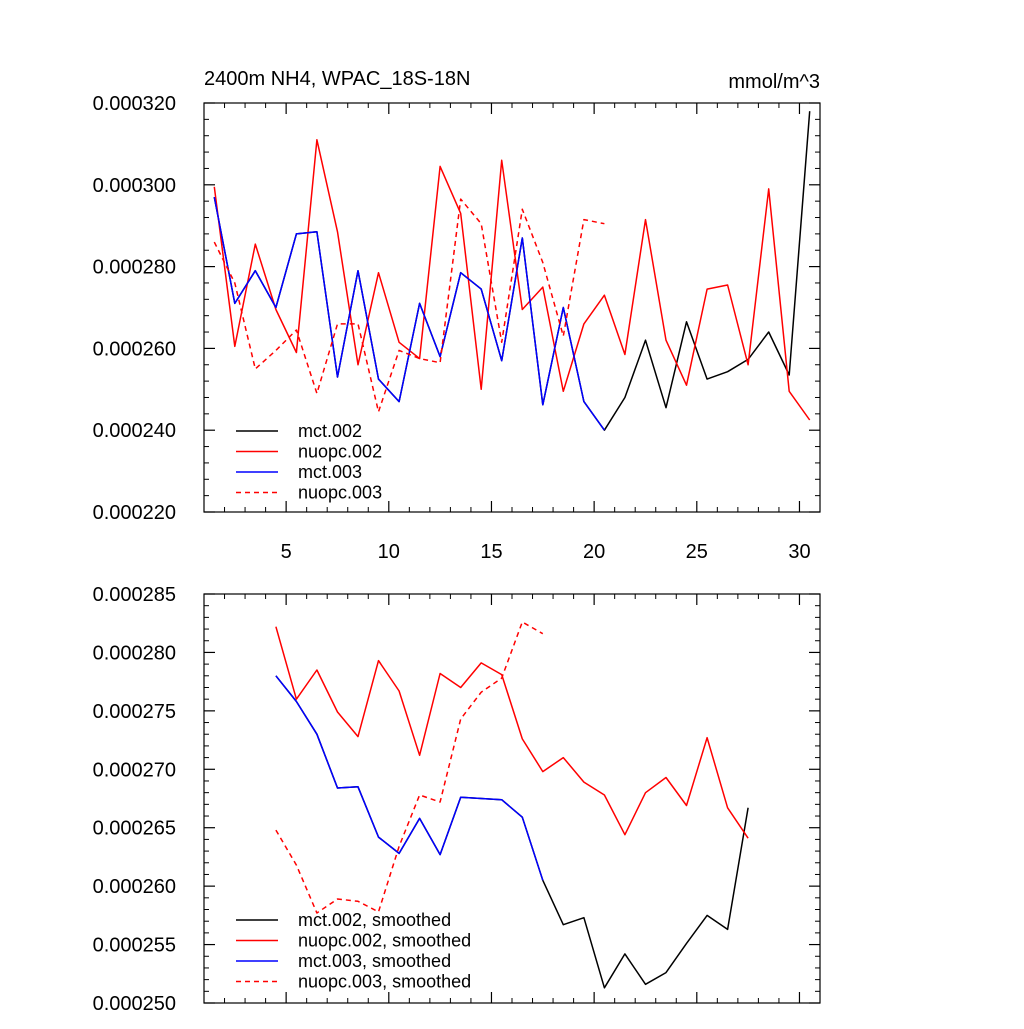  Describe the element at coordinates (134, 431) in the screenshot. I see `y-tick-label: 0.000240` at that location.